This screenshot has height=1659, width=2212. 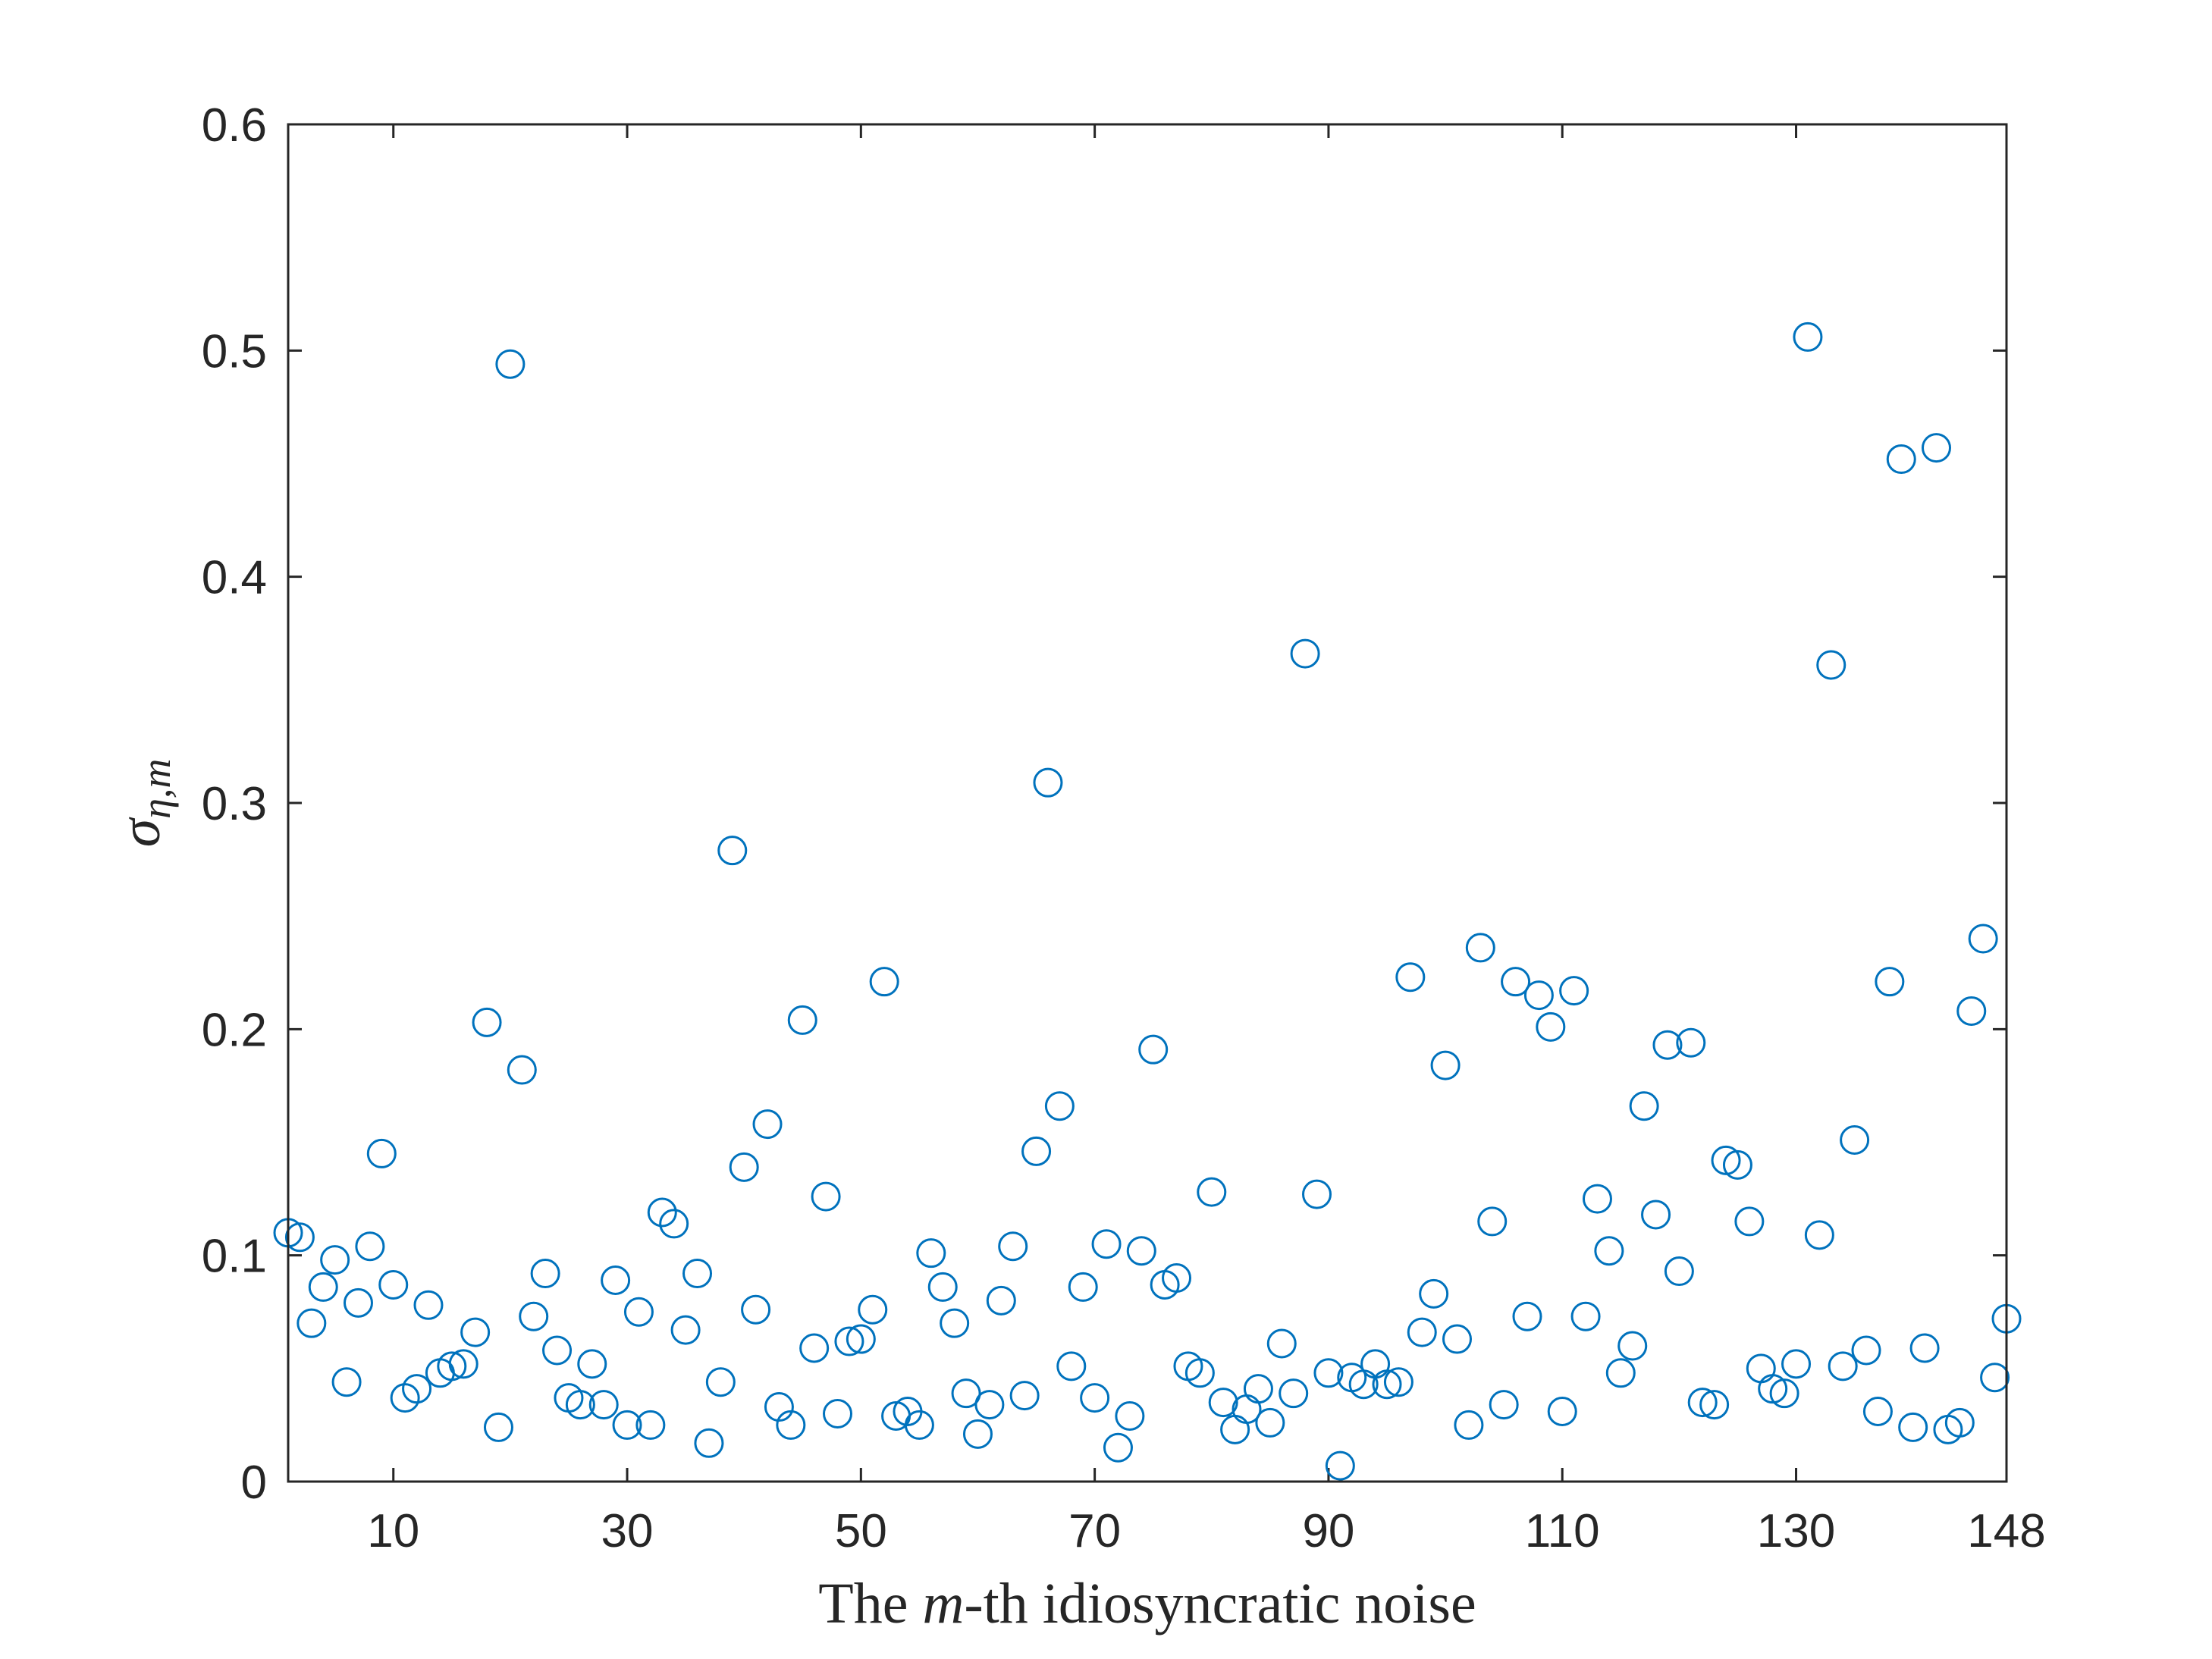 What do you see at coordinates (235, 351) in the screenshot?
I see `y-tick-label: 0.5` at bounding box center [235, 351].